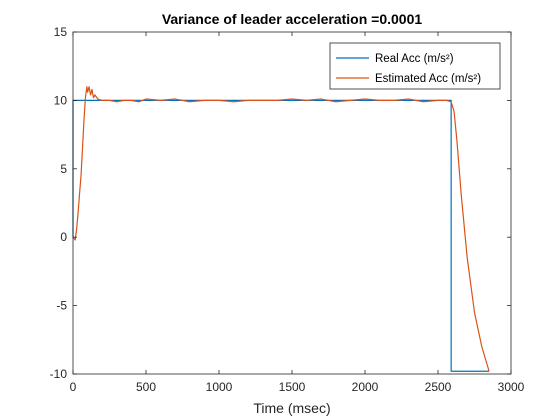 This screenshot has width=560, height=420. I want to click on chart-title: Variance of leader acceleration =0.0001, so click(292, 19).